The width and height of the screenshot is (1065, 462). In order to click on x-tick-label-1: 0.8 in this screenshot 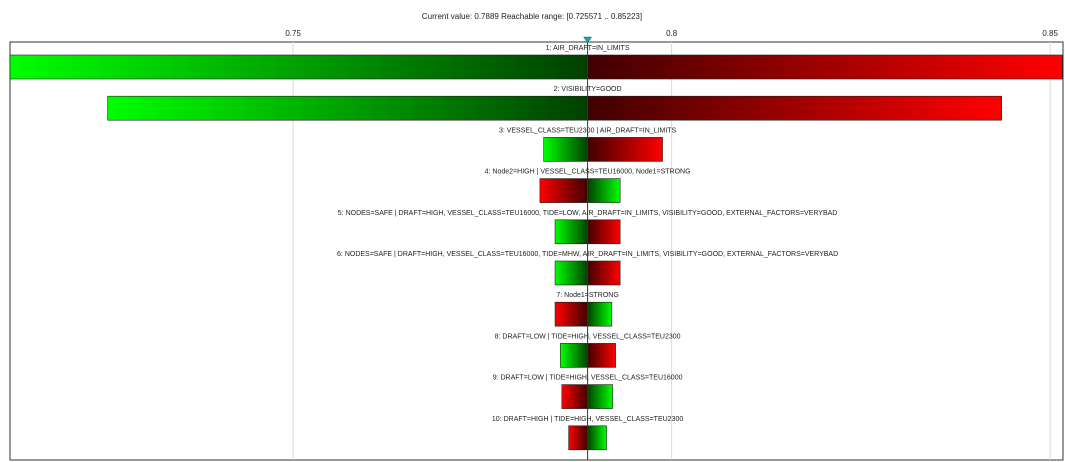, I will do `click(672, 33)`.